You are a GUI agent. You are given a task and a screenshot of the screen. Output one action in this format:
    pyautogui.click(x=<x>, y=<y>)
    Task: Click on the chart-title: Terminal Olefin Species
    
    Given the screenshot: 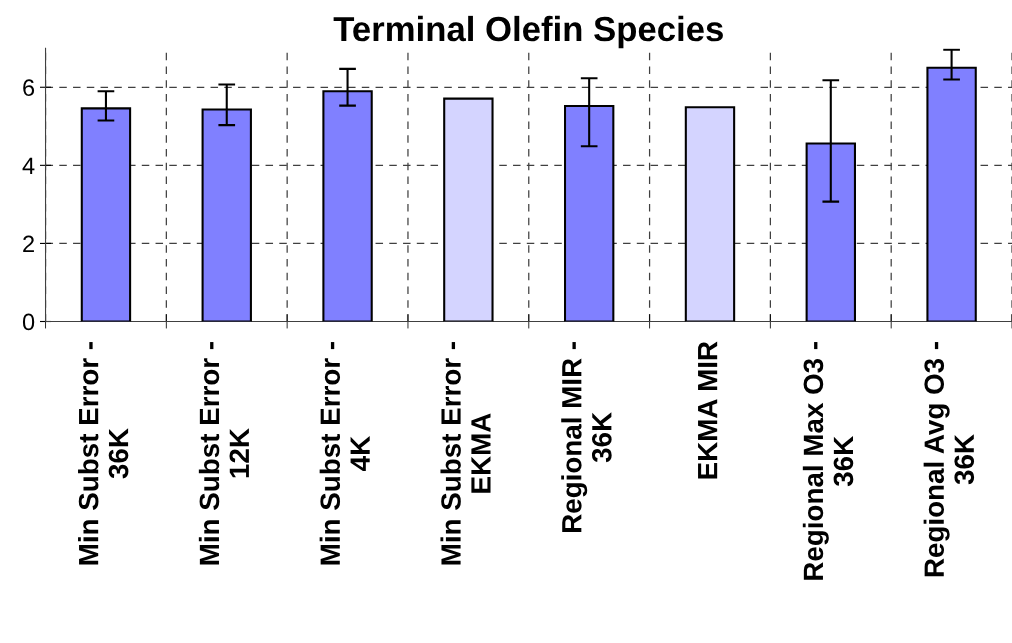 What is the action you would take?
    pyautogui.click(x=528, y=32)
    